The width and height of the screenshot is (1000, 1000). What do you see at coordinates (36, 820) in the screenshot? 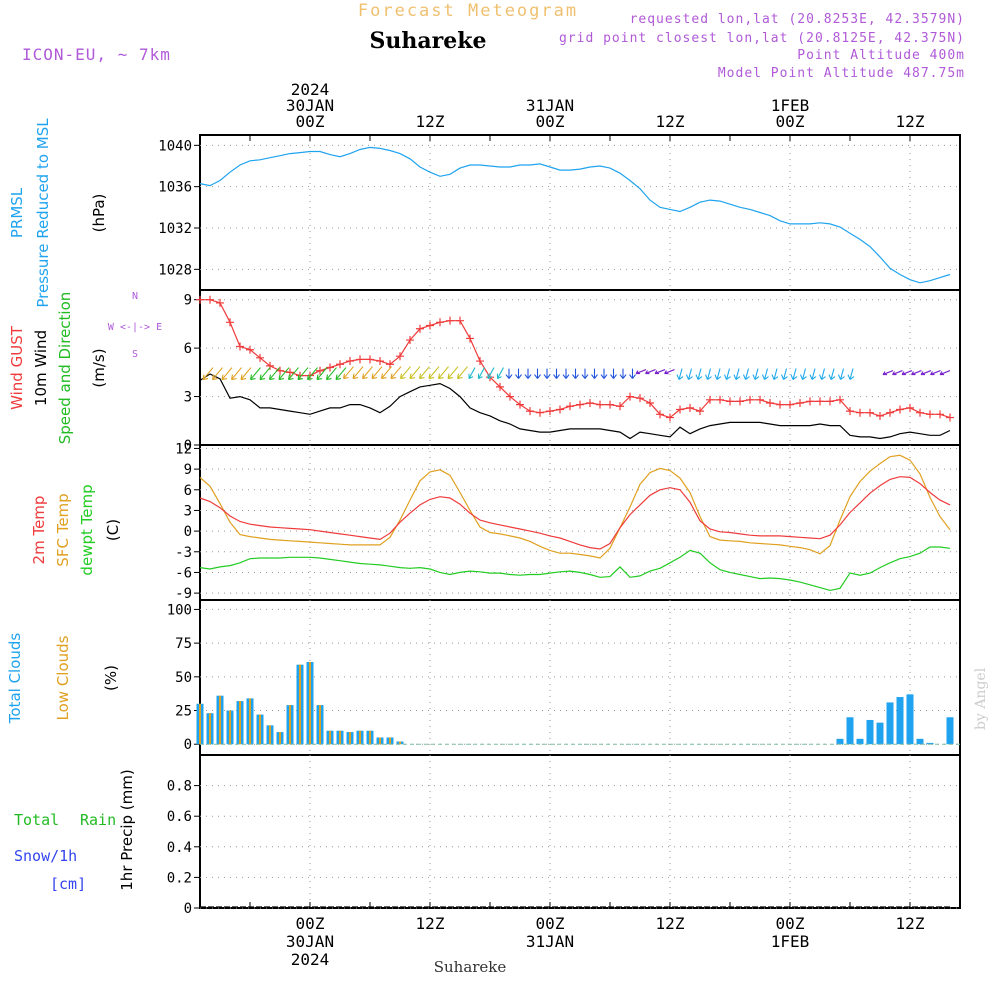
I see `total-rain-label: Total` at bounding box center [36, 820].